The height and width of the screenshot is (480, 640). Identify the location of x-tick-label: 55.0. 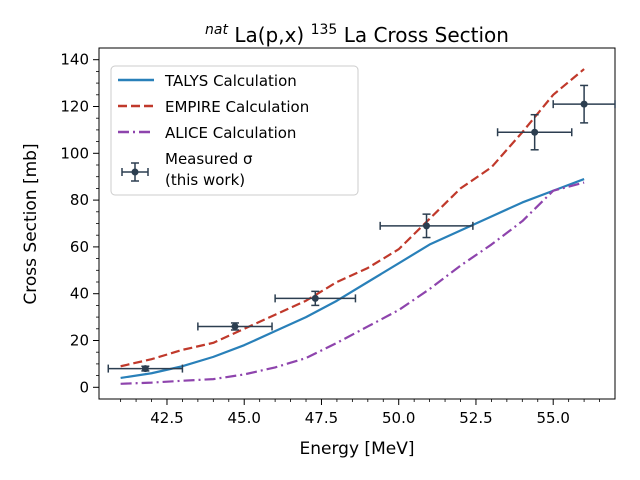
(553, 418).